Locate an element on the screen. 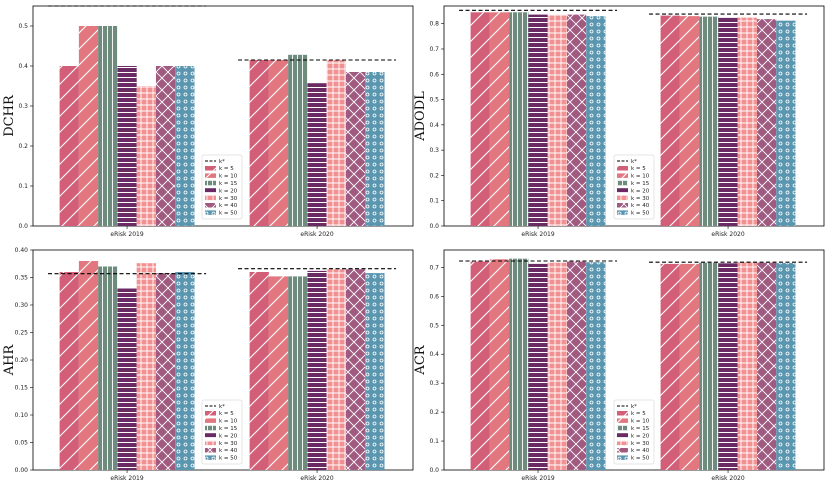  y-tick-label: 0.35 is located at coordinates (22, 278).